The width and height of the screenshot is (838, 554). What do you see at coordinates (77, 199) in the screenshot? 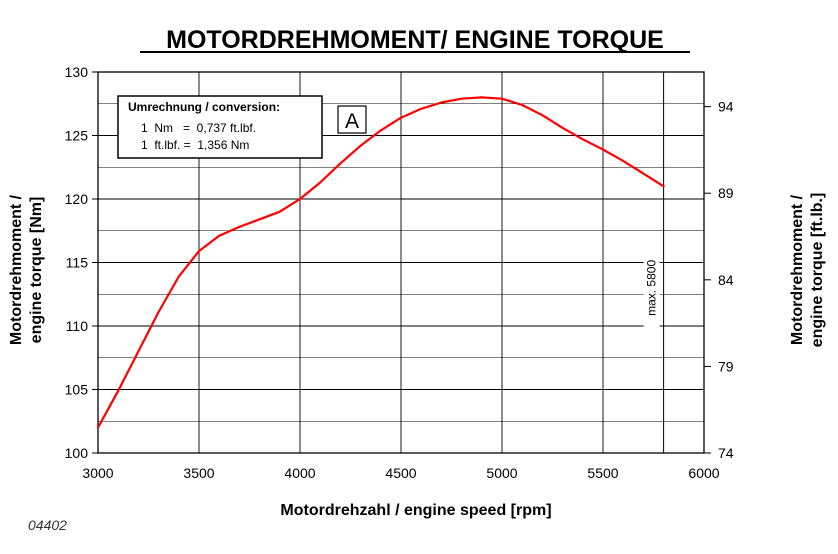
I see `y-tick-label-left: 120` at bounding box center [77, 199].